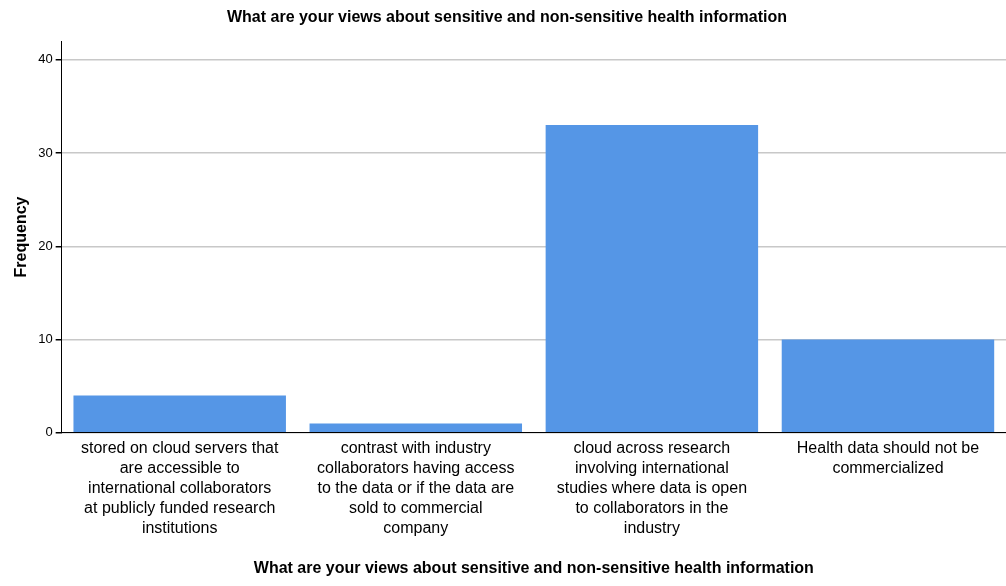 The width and height of the screenshot is (1006, 586). What do you see at coordinates (179, 488) in the screenshot?
I see `x-tick-label: stored on cloud servers that are accessible to international collaborators at publicly funded research institutions` at bounding box center [179, 488].